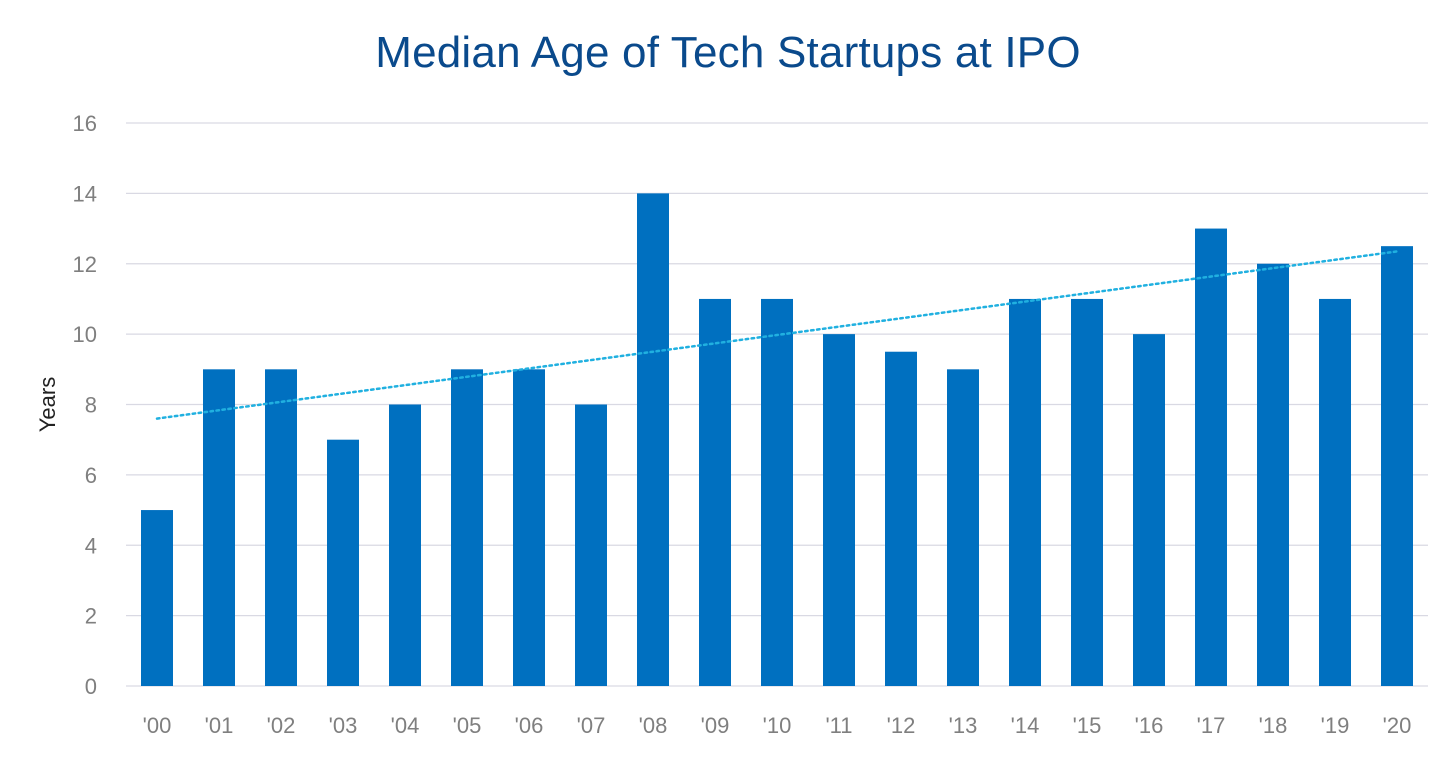 This screenshot has height=757, width=1456. I want to click on x-tick-label: '19, so click(1335, 725).